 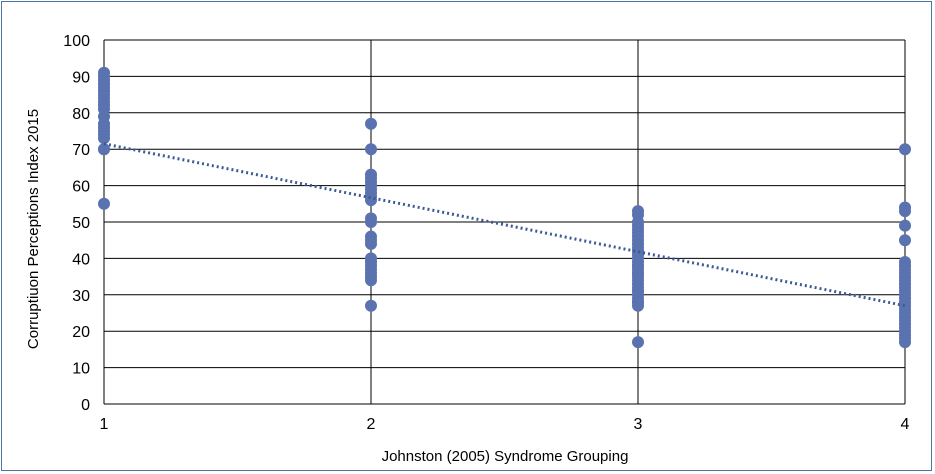 I want to click on y-tick-labels: 0 10 20 30 40 50 60 70 80 90 100, so click(x=76, y=223).